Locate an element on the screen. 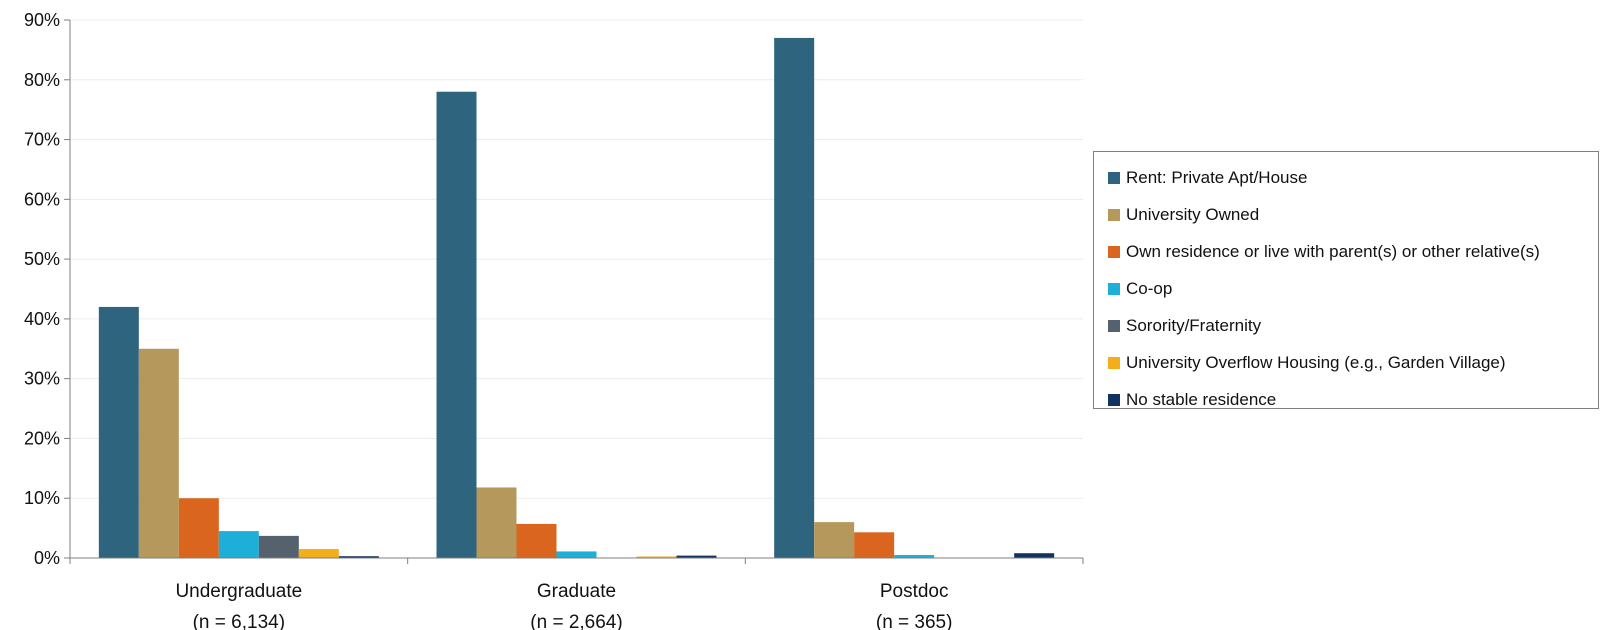 This screenshot has height=630, width=1602. y-tick-label: 50% is located at coordinates (42, 259).